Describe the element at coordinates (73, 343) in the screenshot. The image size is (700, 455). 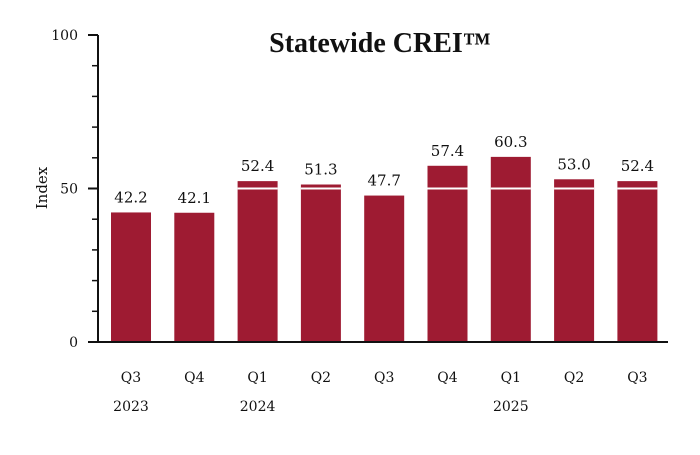
I see `y-tick-label: 0` at that location.